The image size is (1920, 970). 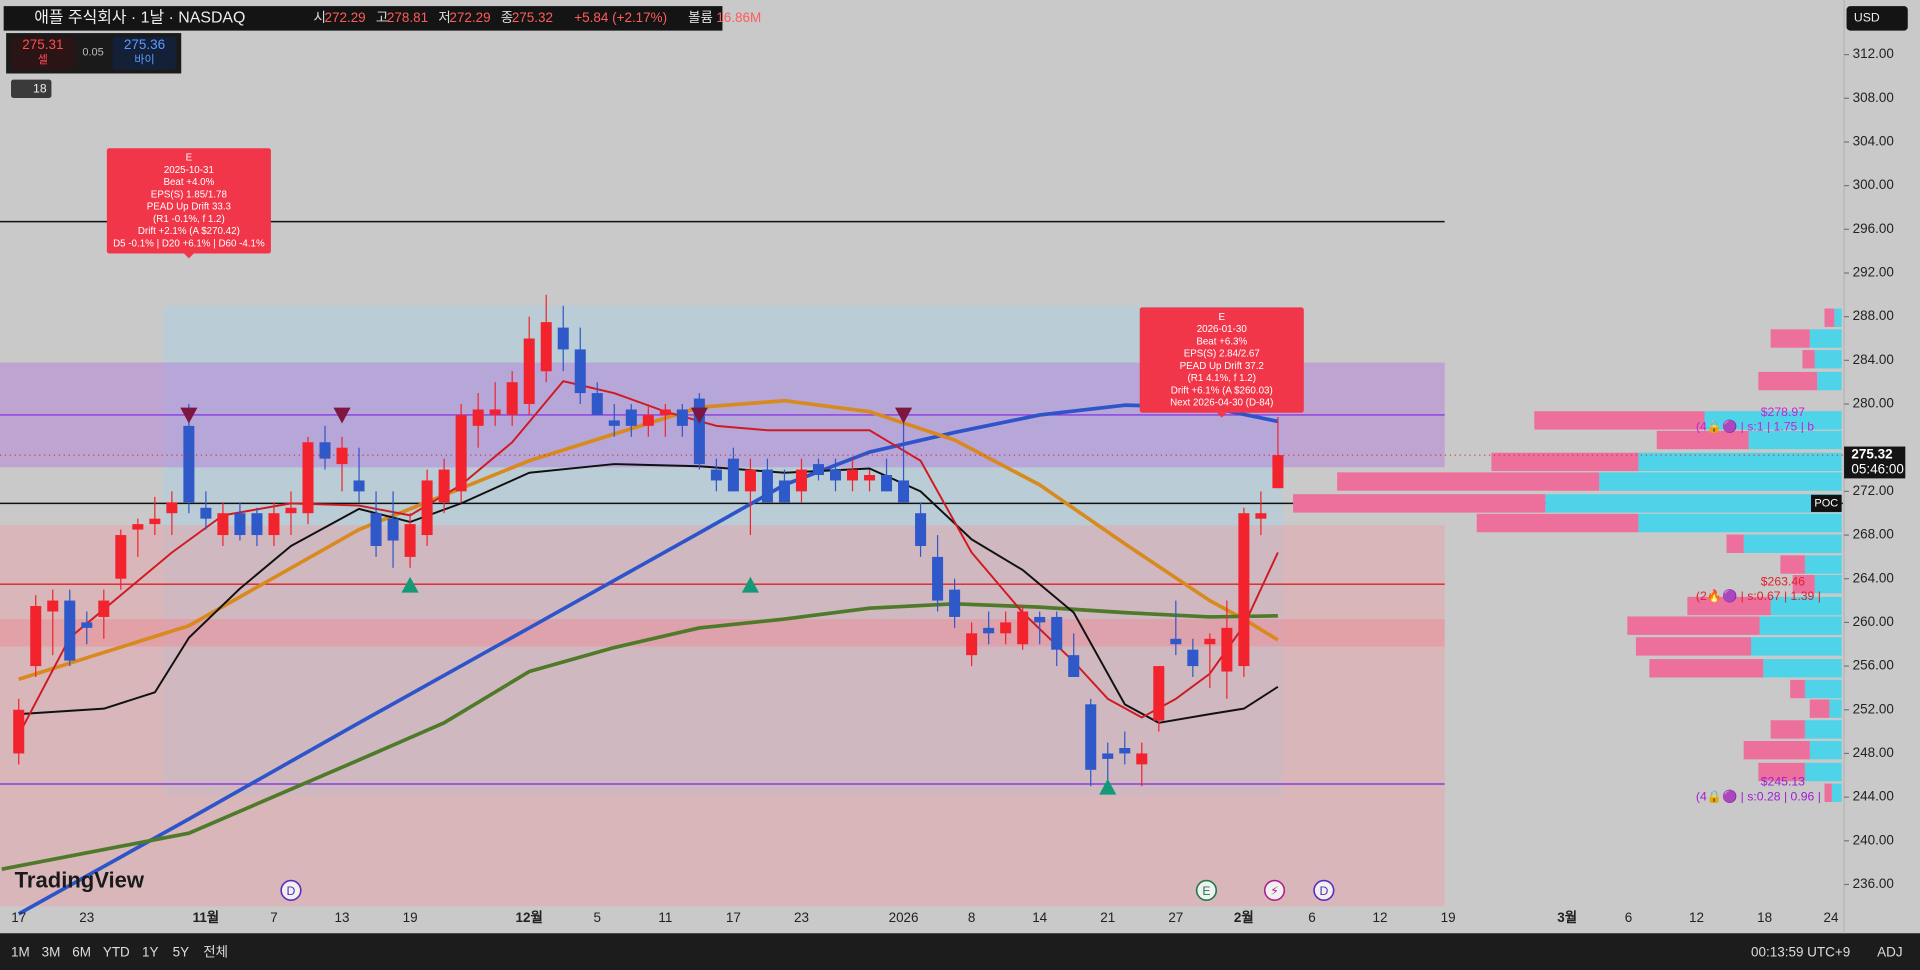 I want to click on volume-value: 16.86M, so click(x=738, y=17).